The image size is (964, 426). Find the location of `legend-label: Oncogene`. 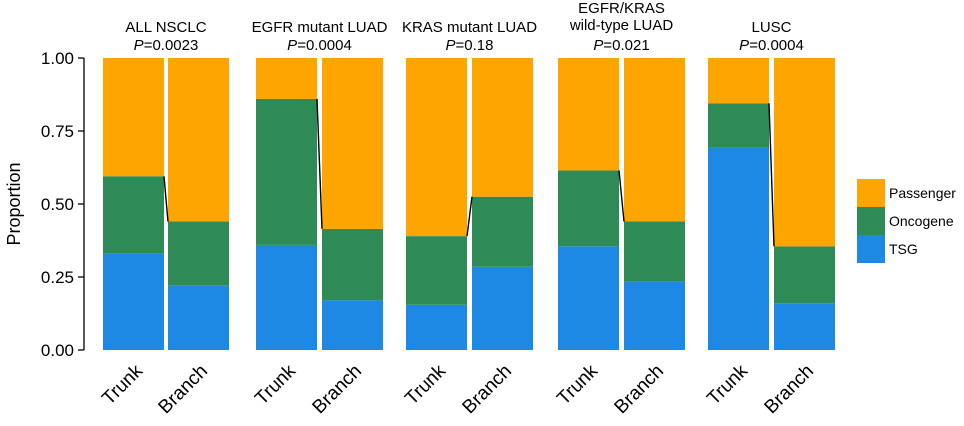

legend-label: Oncogene is located at coordinates (921, 221).